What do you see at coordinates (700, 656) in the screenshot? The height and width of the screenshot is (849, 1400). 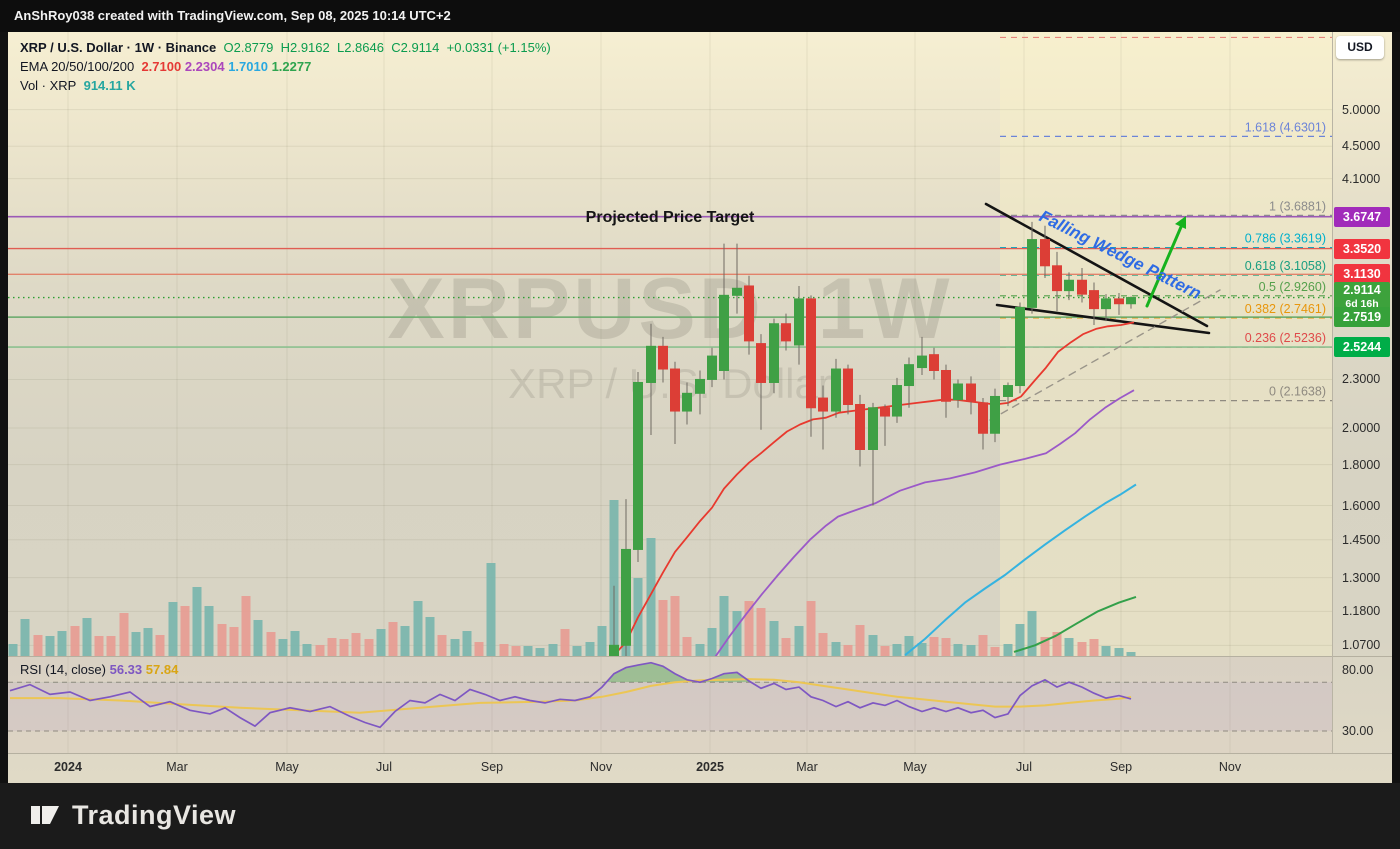 I see `pane-separator-rsi` at bounding box center [700, 656].